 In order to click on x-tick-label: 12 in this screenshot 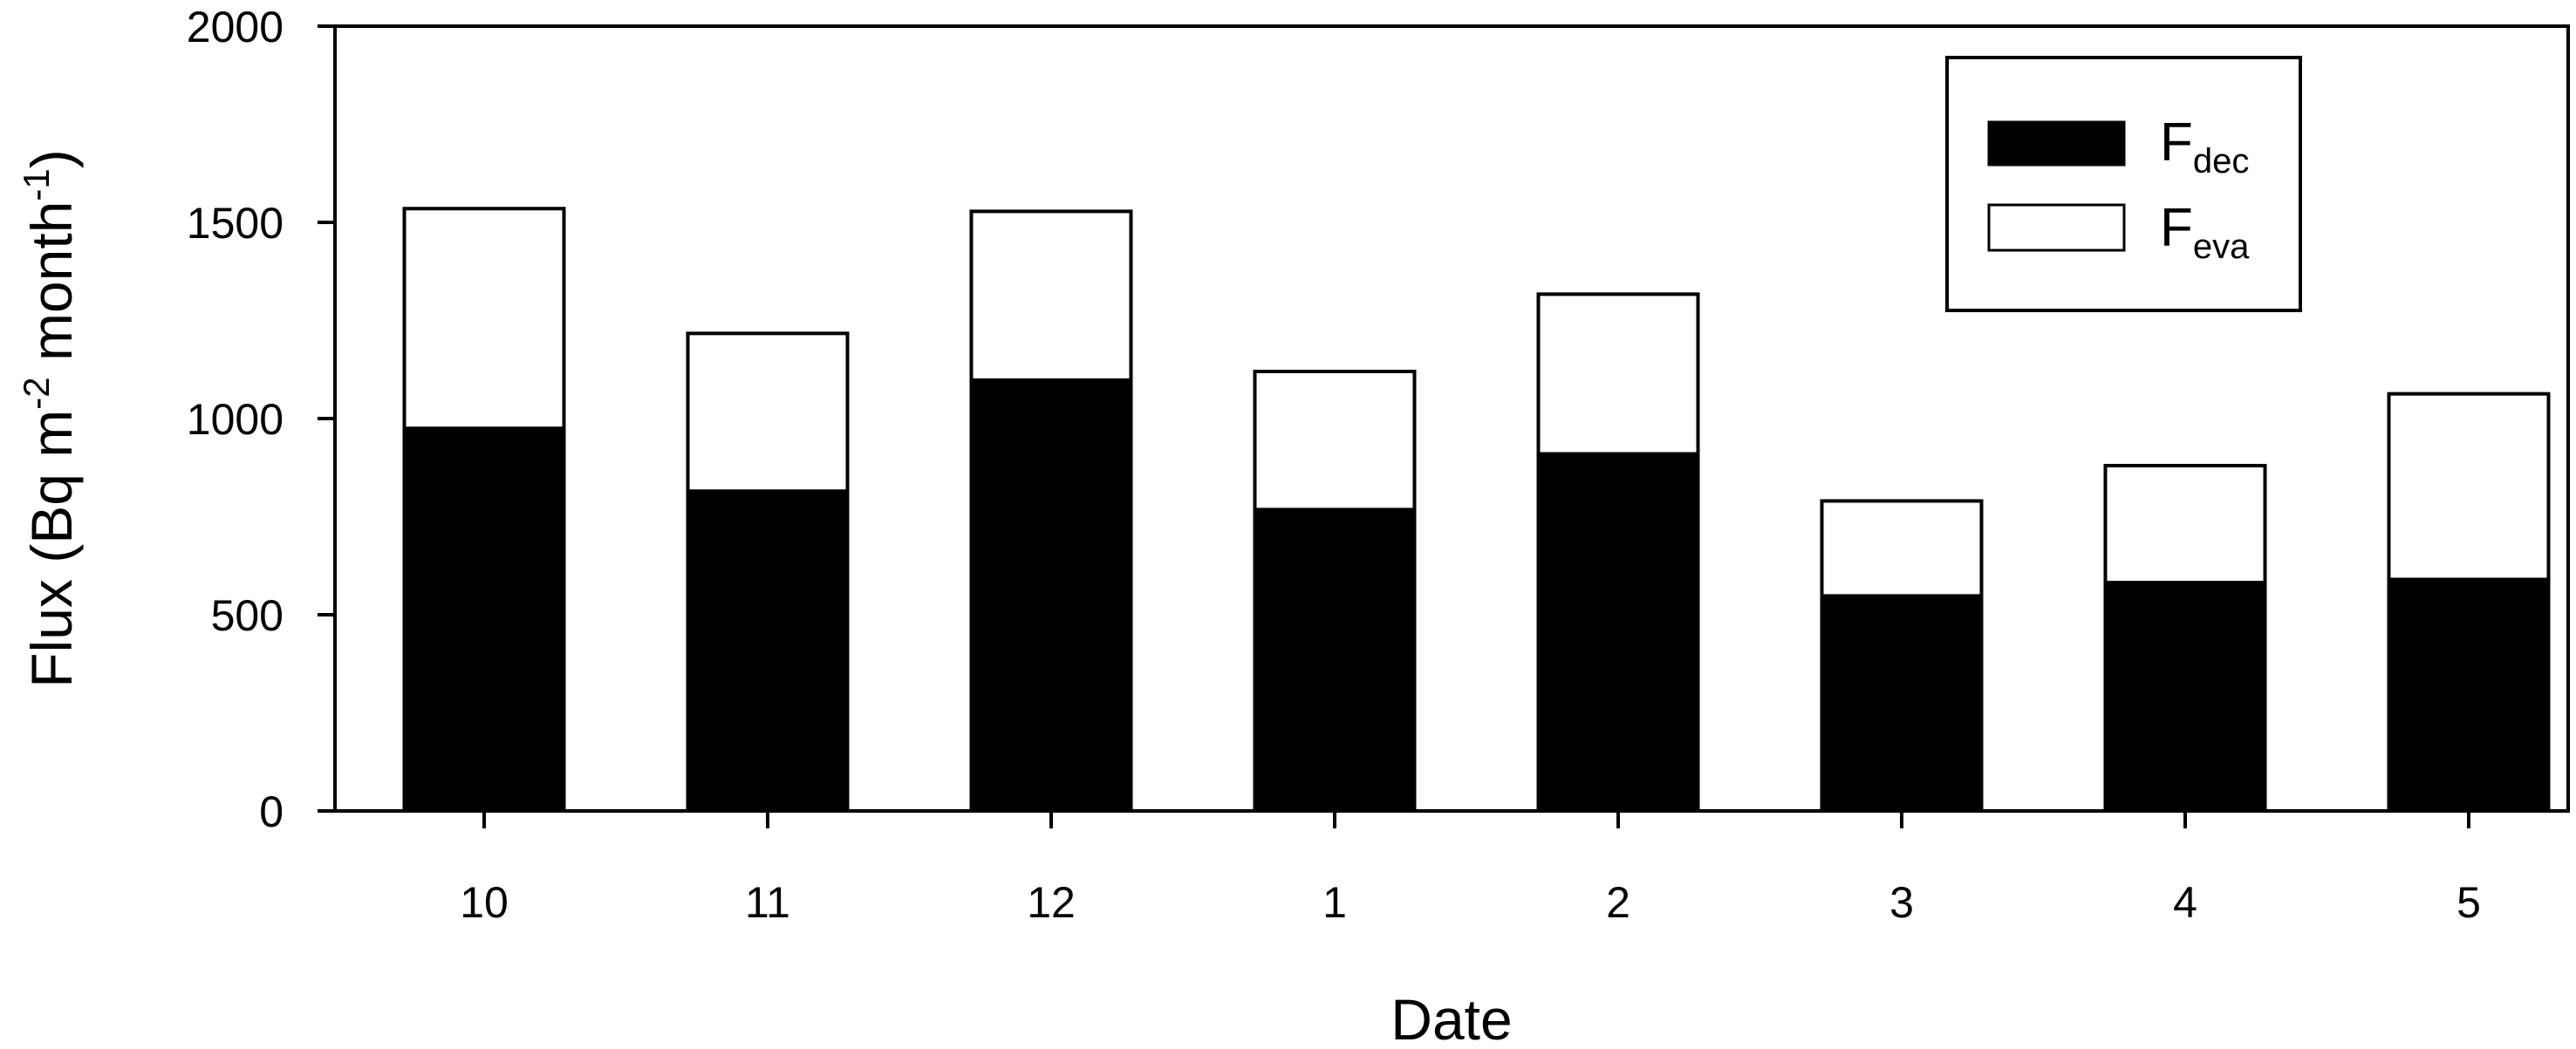, I will do `click(1051, 903)`.